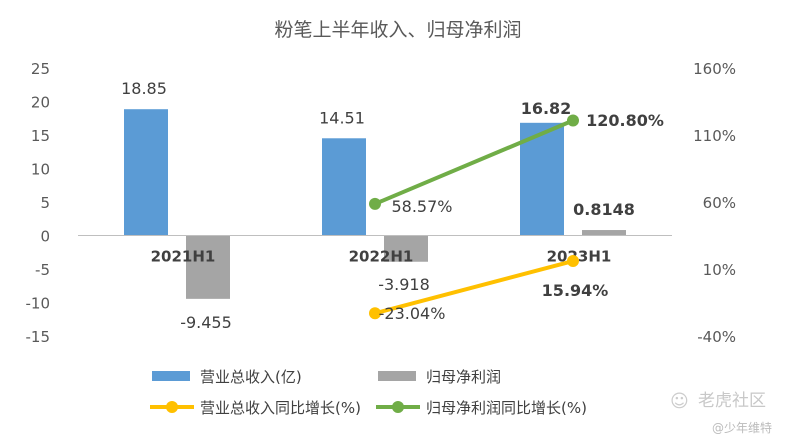  Describe the element at coordinates (381, 257) in the screenshot. I see `x-tick-label: 2022H1` at that location.